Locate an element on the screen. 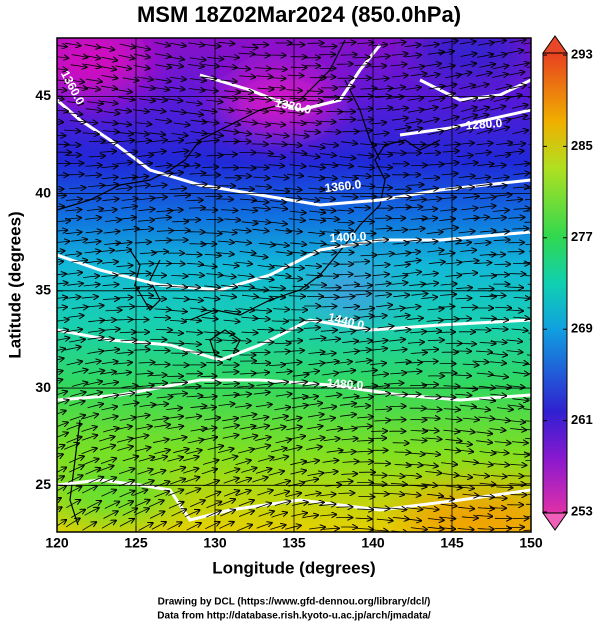  y-tick-label: 40 is located at coordinates (43, 192).